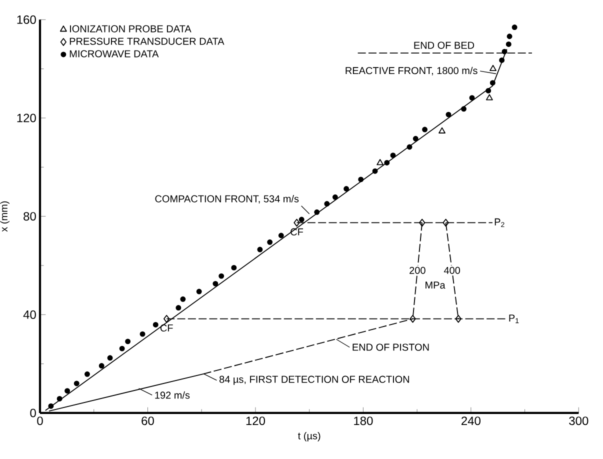 The image size is (603, 459). Describe the element at coordinates (227, 199) in the screenshot. I see `annotation: COMPACTION FRONT, 534 m/s` at that location.